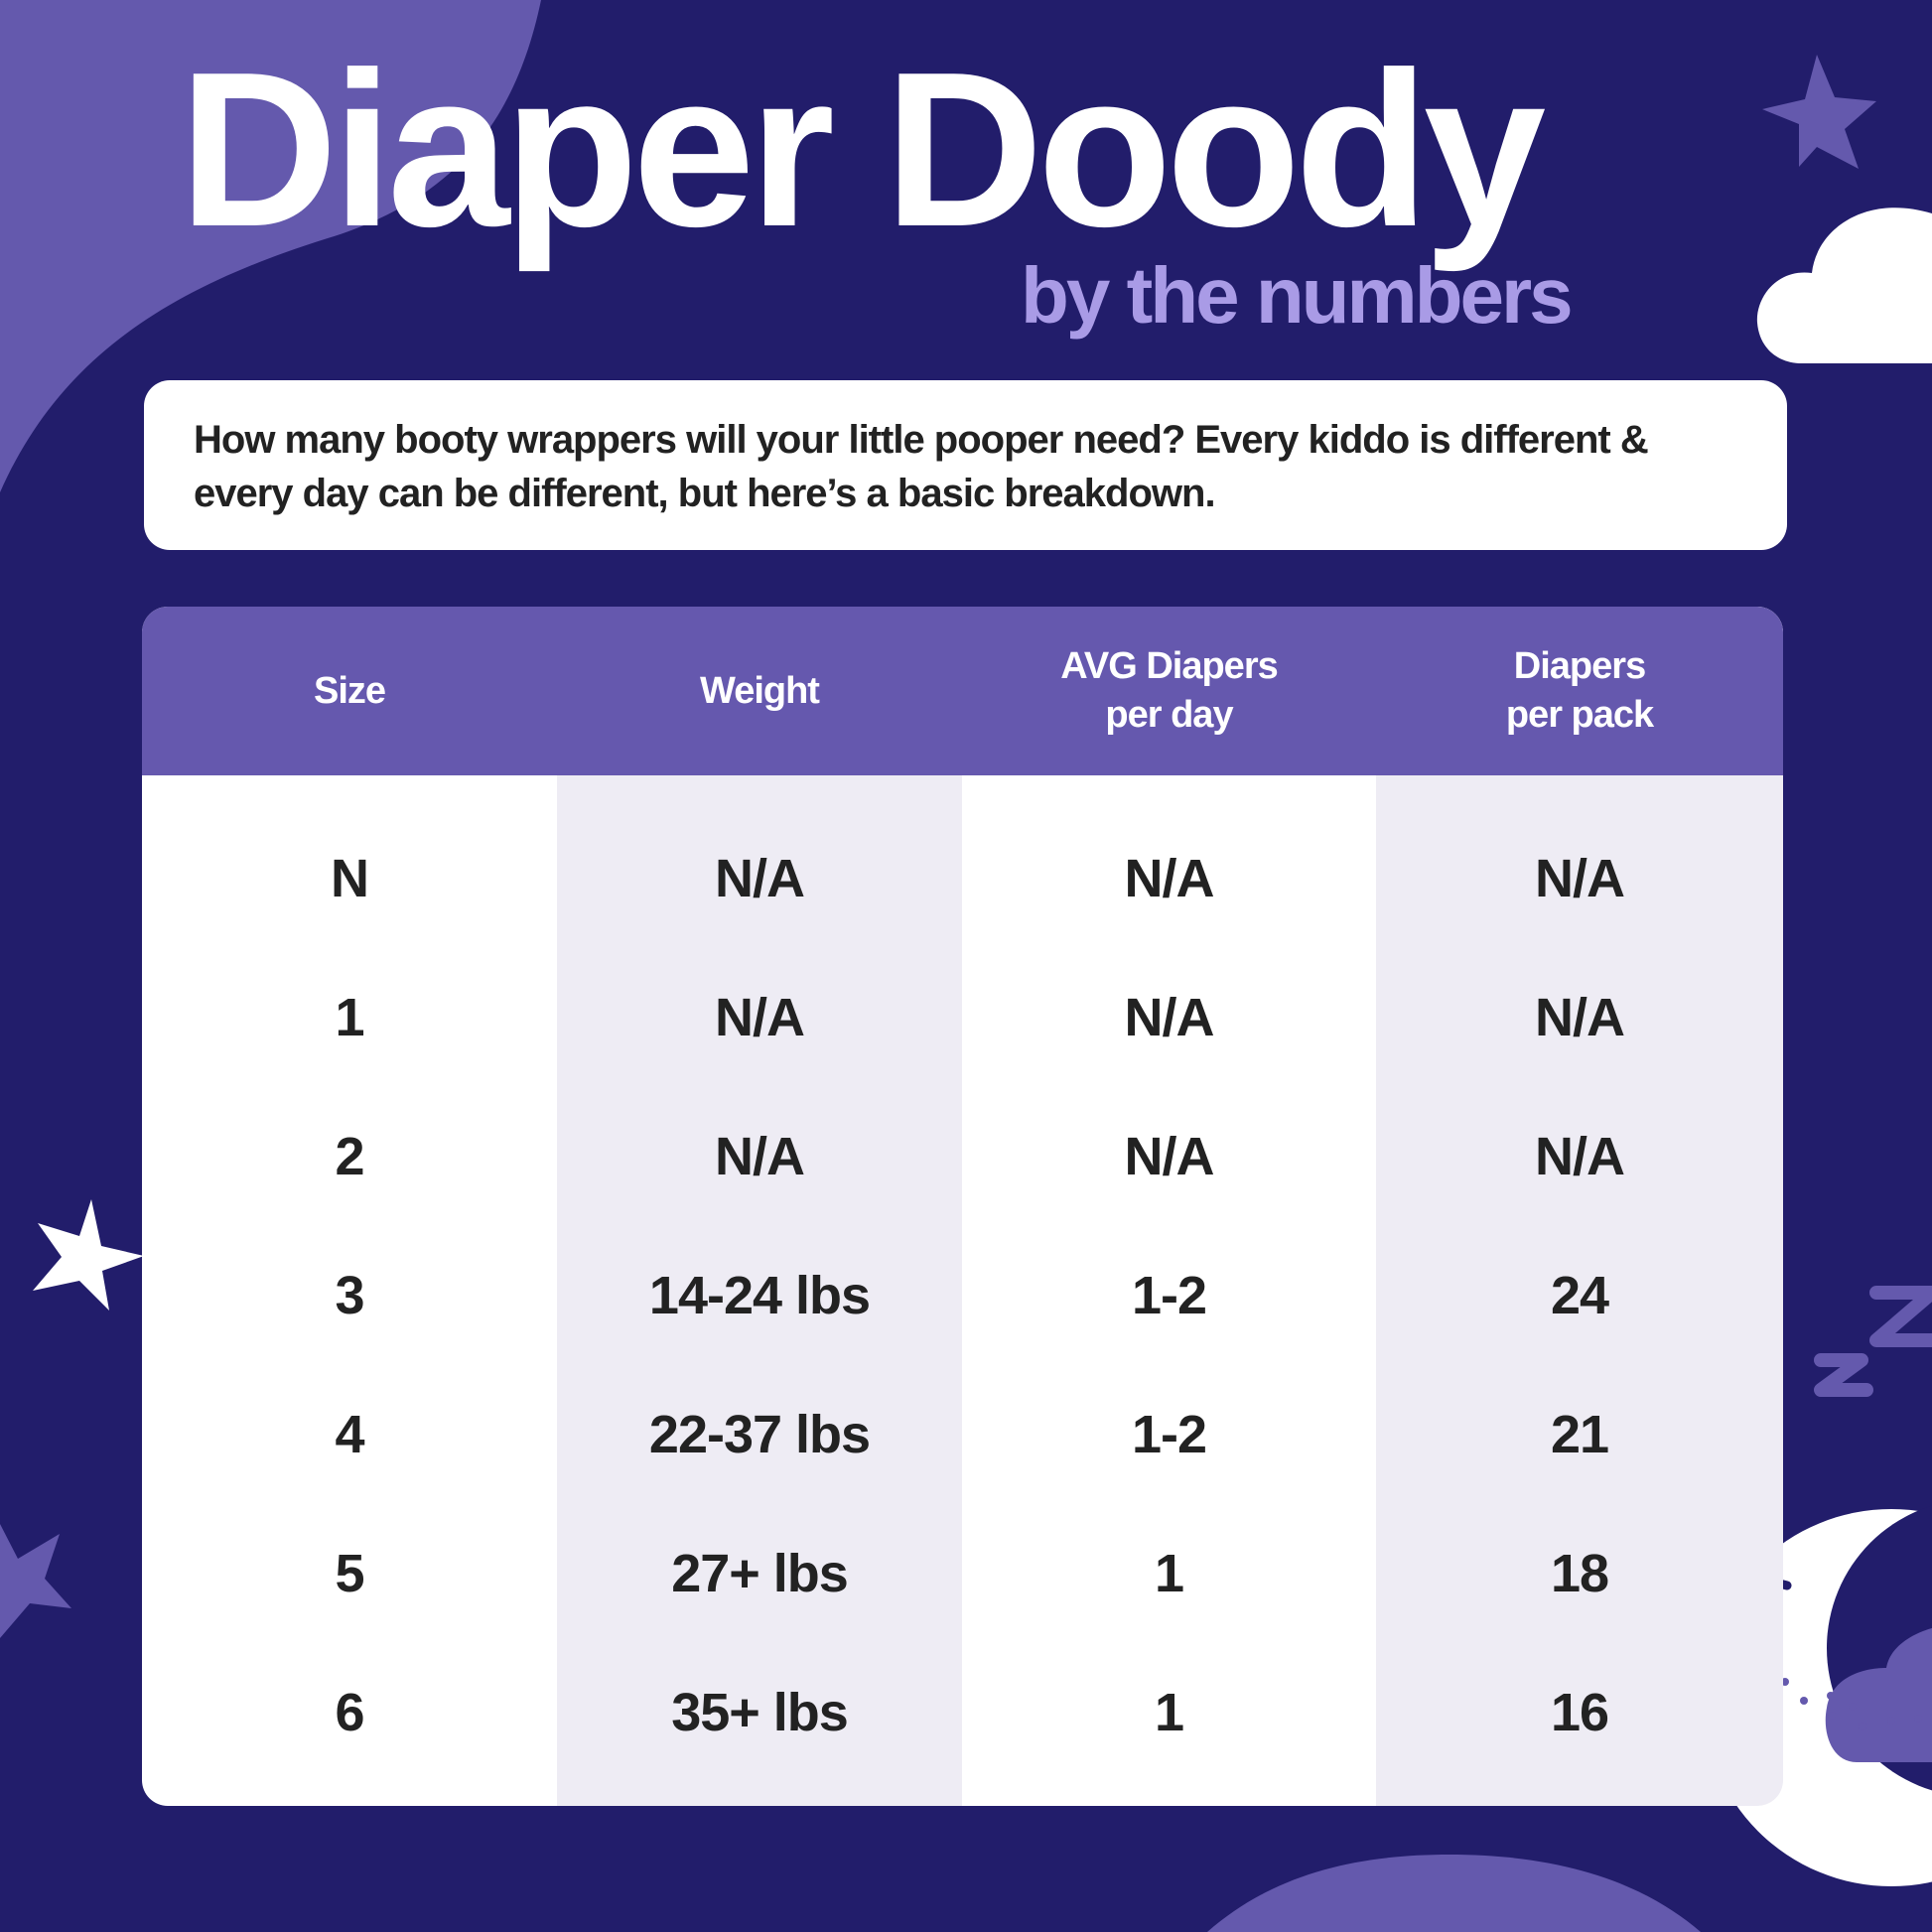 The image size is (1932, 1932). I want to click on size-cell: 5, so click(349, 1573).